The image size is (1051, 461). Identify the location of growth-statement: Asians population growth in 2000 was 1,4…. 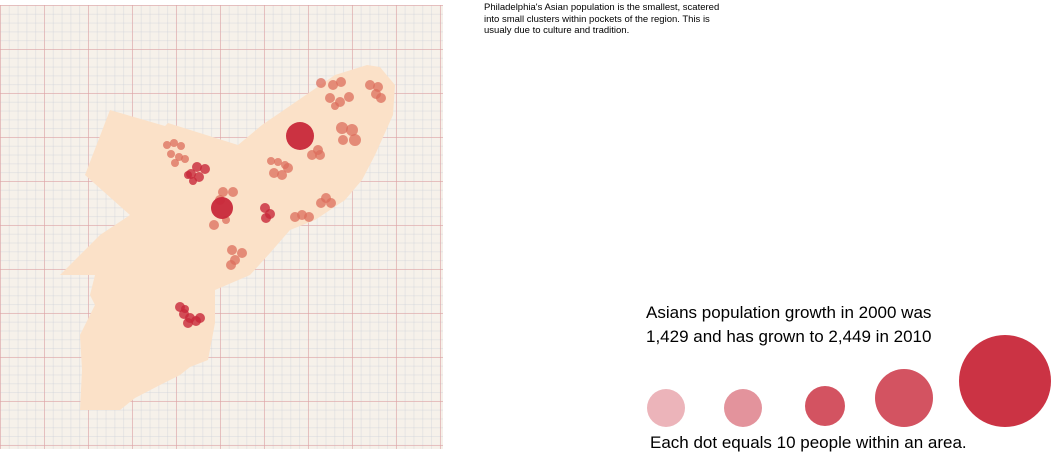
(826, 325).